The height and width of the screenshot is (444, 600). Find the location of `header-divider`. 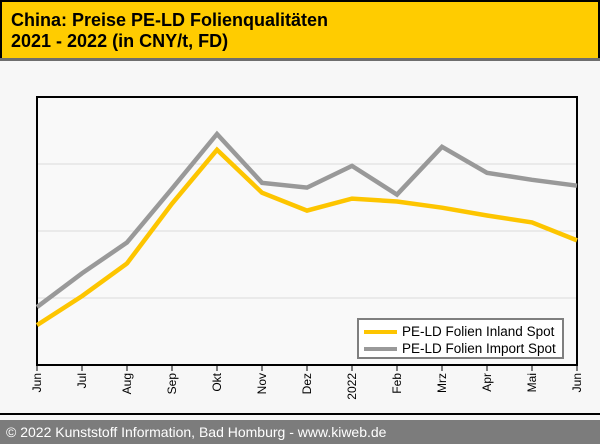

header-divider is located at coordinates (300, 59).